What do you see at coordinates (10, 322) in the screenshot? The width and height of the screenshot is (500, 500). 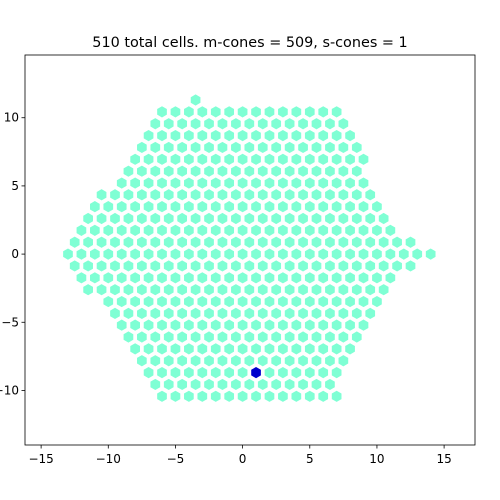 I see `y-tick-label: −5` at bounding box center [10, 322].